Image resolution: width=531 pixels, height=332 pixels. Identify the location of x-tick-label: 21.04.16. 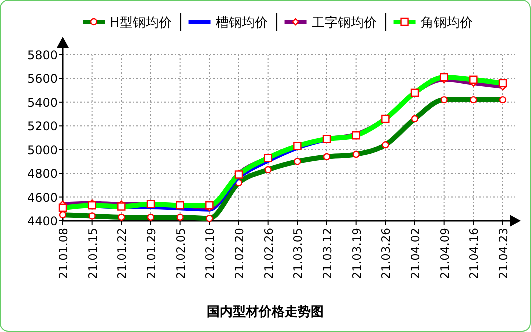
(474, 254).